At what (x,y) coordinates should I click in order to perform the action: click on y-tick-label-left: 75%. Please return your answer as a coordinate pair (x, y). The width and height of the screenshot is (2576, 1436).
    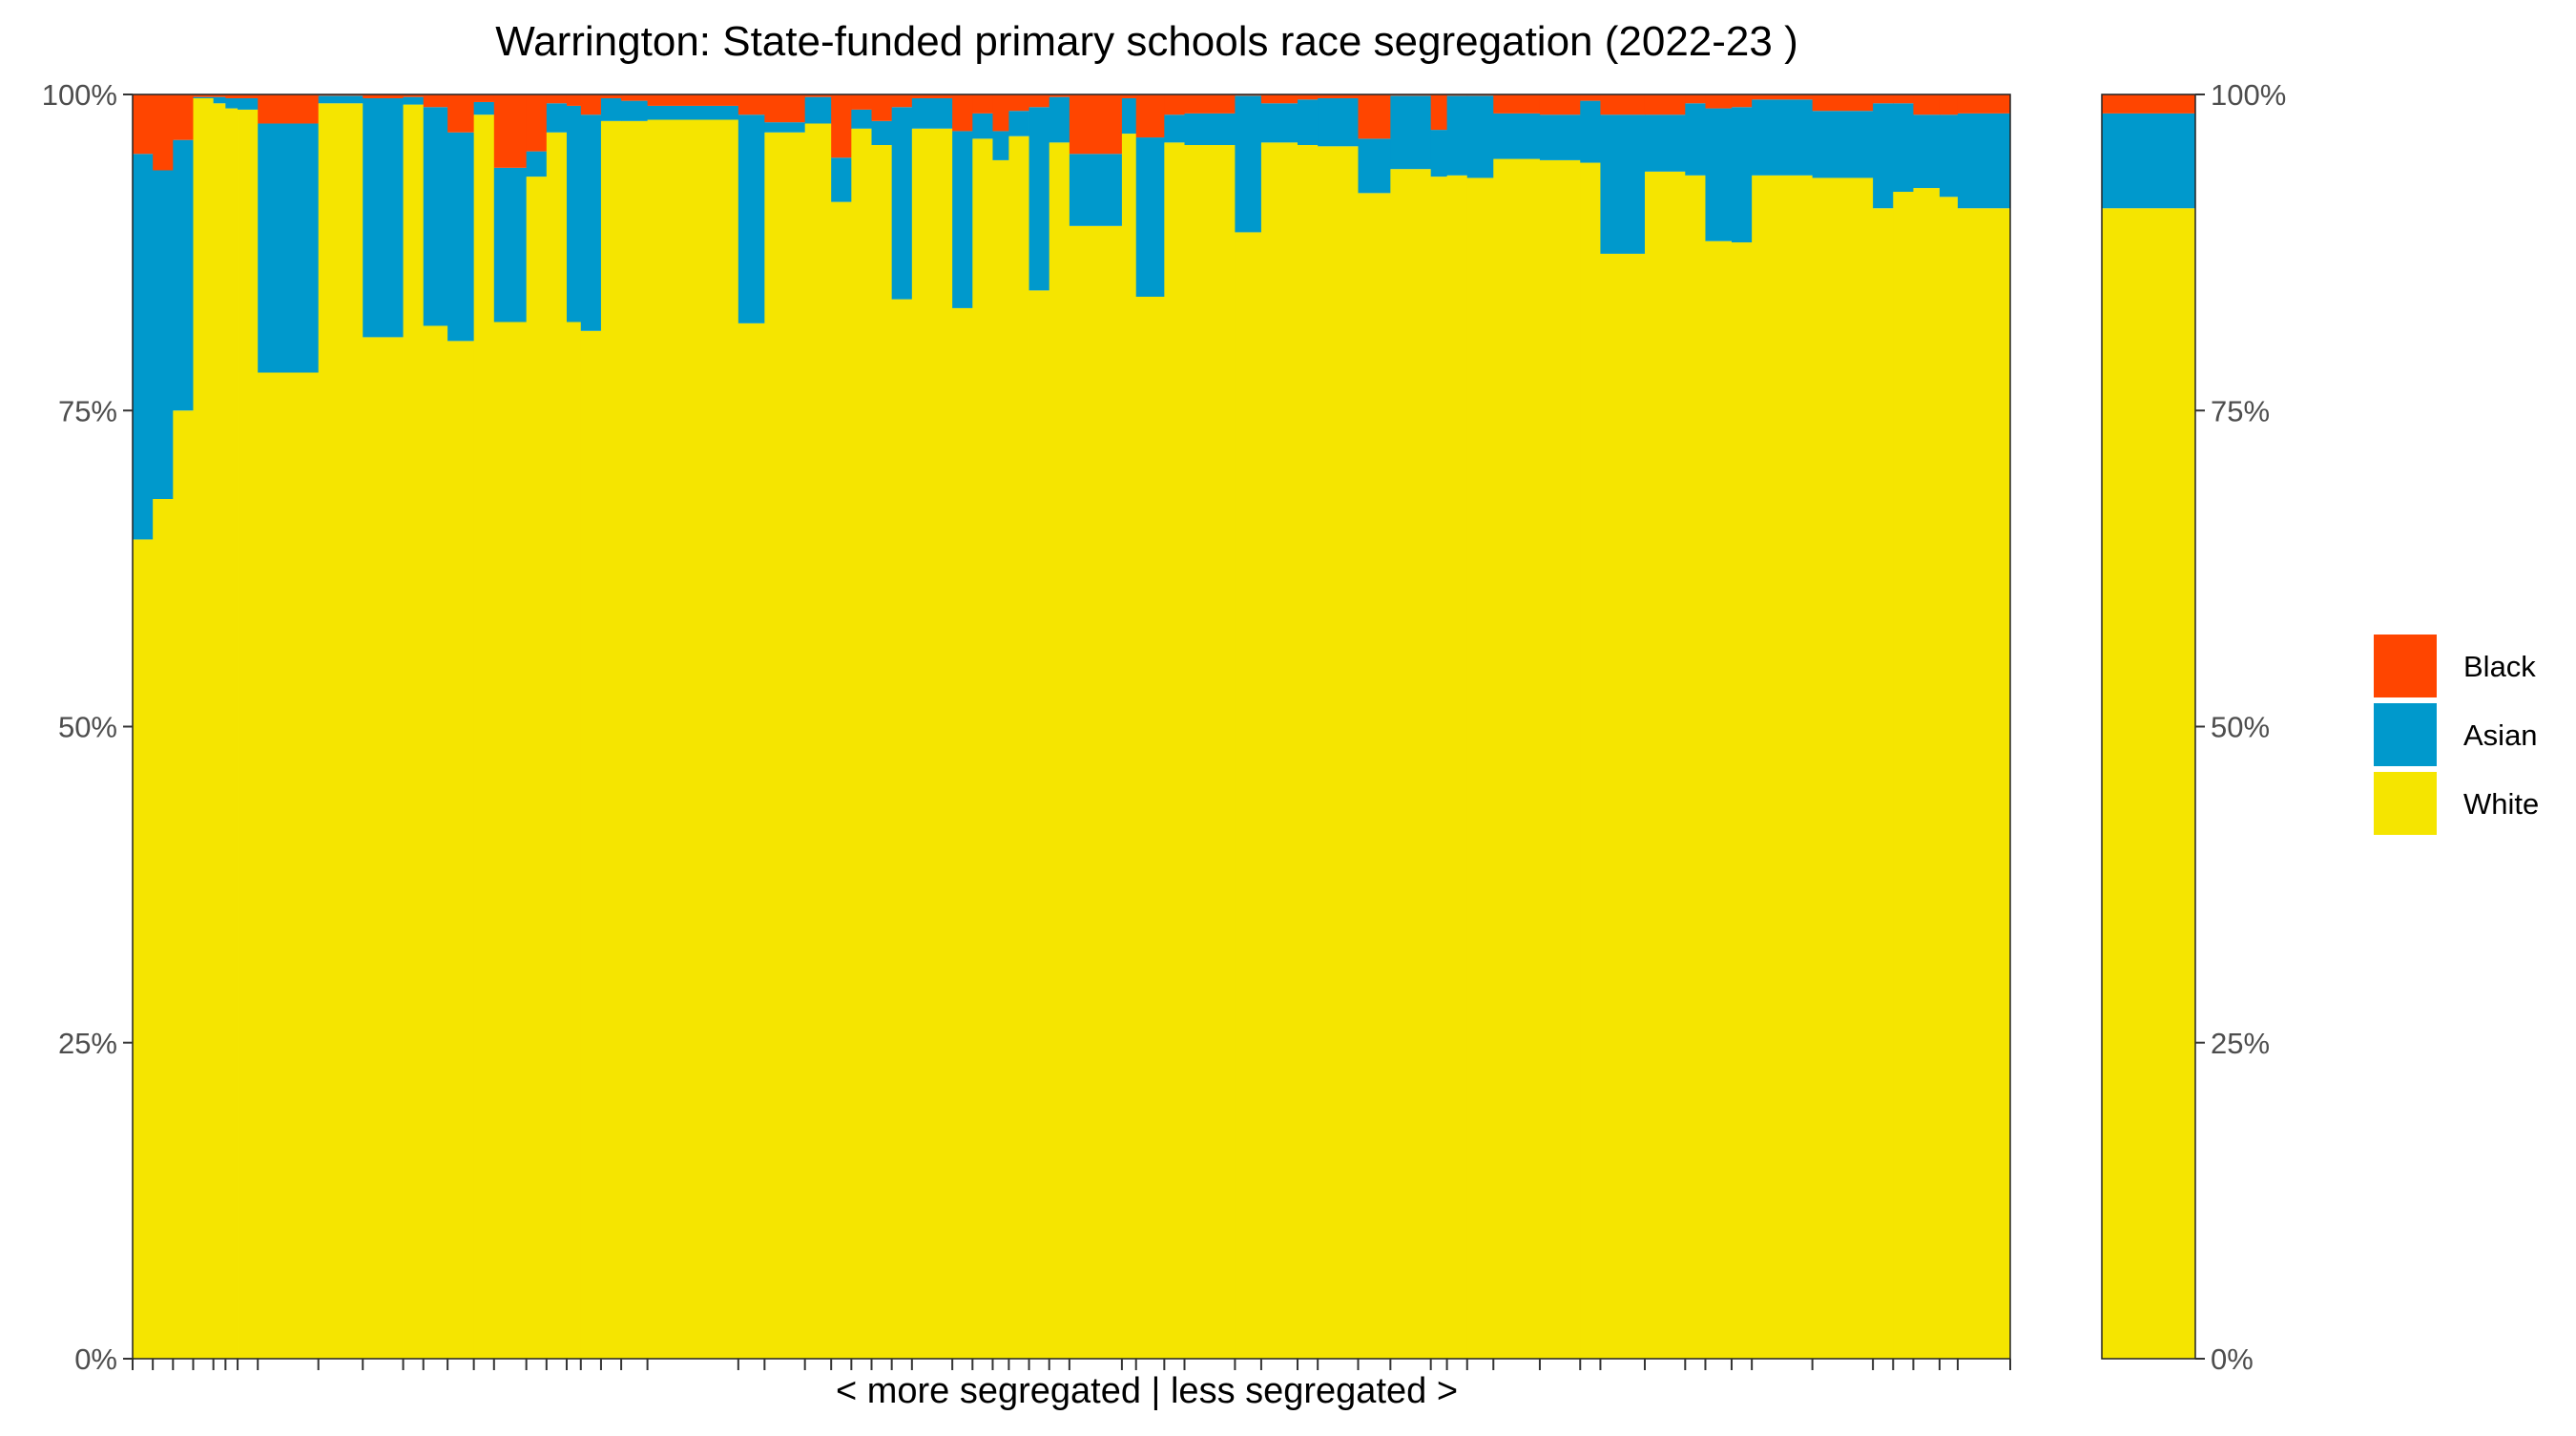
    Looking at the image, I should click on (87, 410).